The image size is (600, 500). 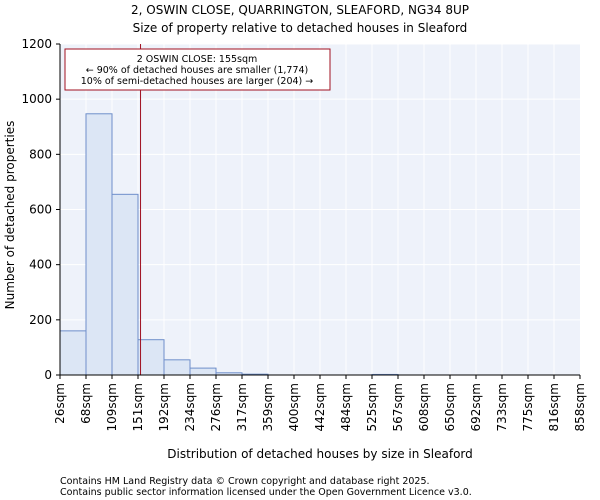 I want to click on y-tick-label: 600, so click(x=40, y=210).